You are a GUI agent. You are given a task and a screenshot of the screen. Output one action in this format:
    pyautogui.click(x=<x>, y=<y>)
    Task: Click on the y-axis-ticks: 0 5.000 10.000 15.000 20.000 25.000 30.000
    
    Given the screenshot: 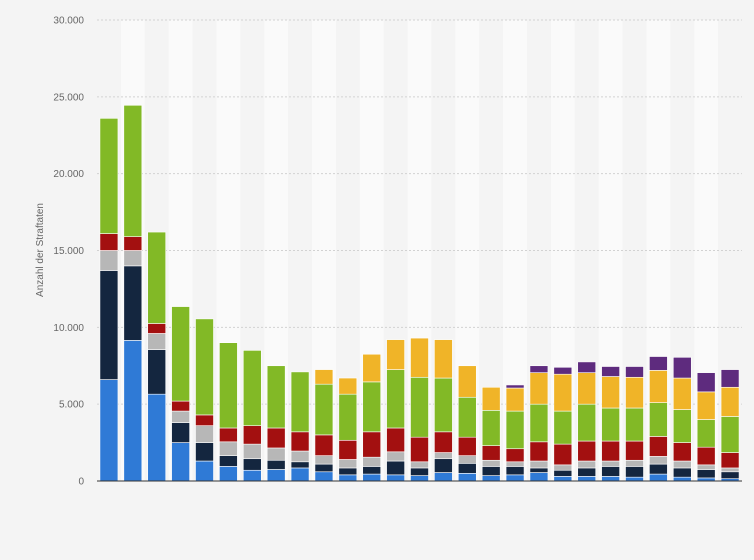 What is the action you would take?
    pyautogui.click(x=68, y=252)
    